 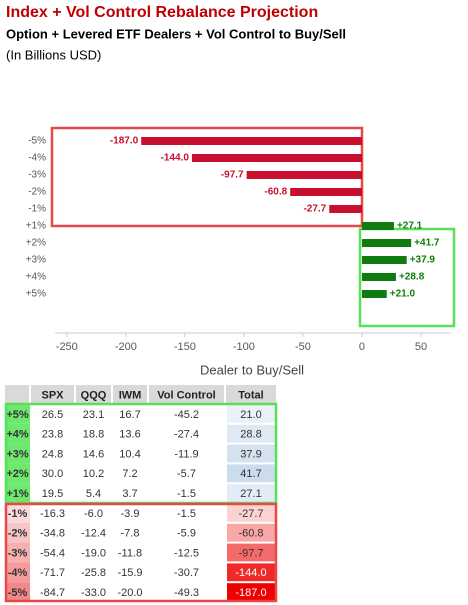 I want to click on table-cell: -97.7, so click(x=250, y=553).